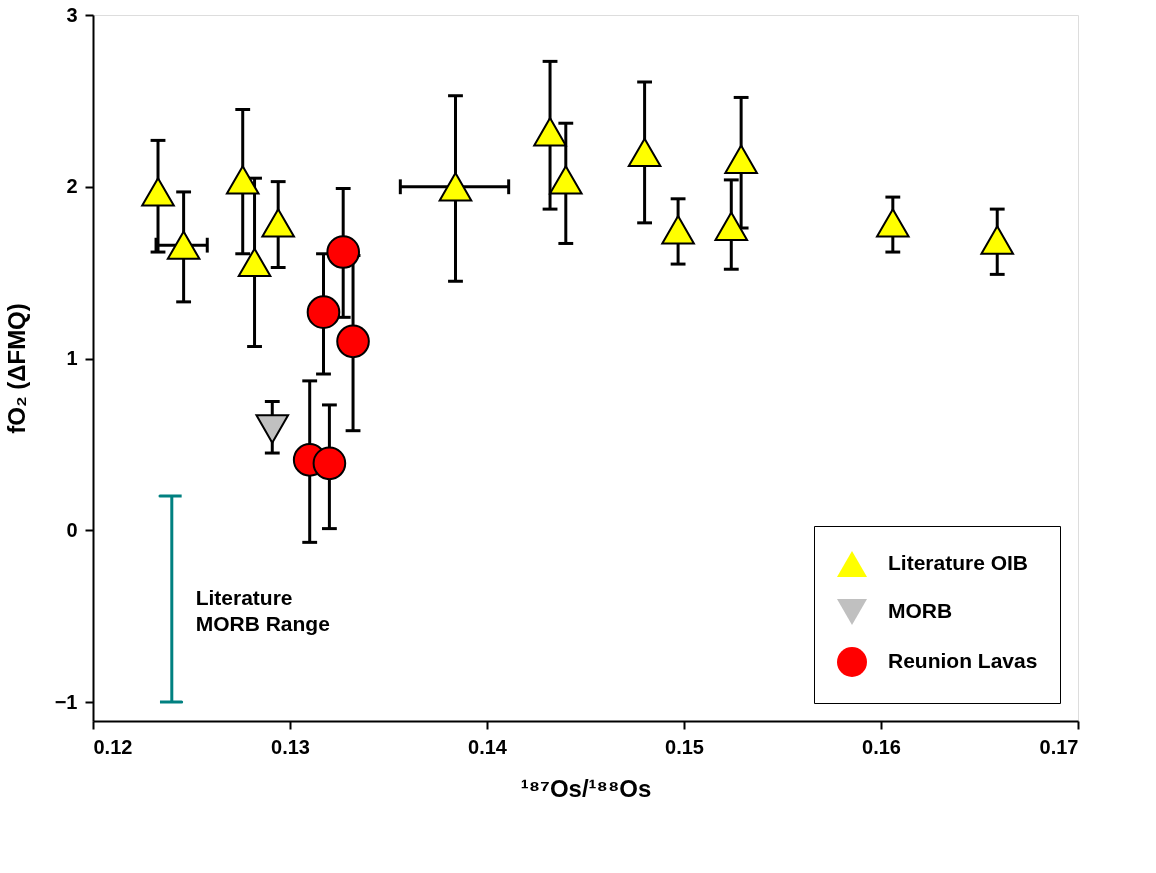 The width and height of the screenshot is (1156, 873). Describe the element at coordinates (920, 610) in the screenshot. I see `legend-label: MORB` at that location.